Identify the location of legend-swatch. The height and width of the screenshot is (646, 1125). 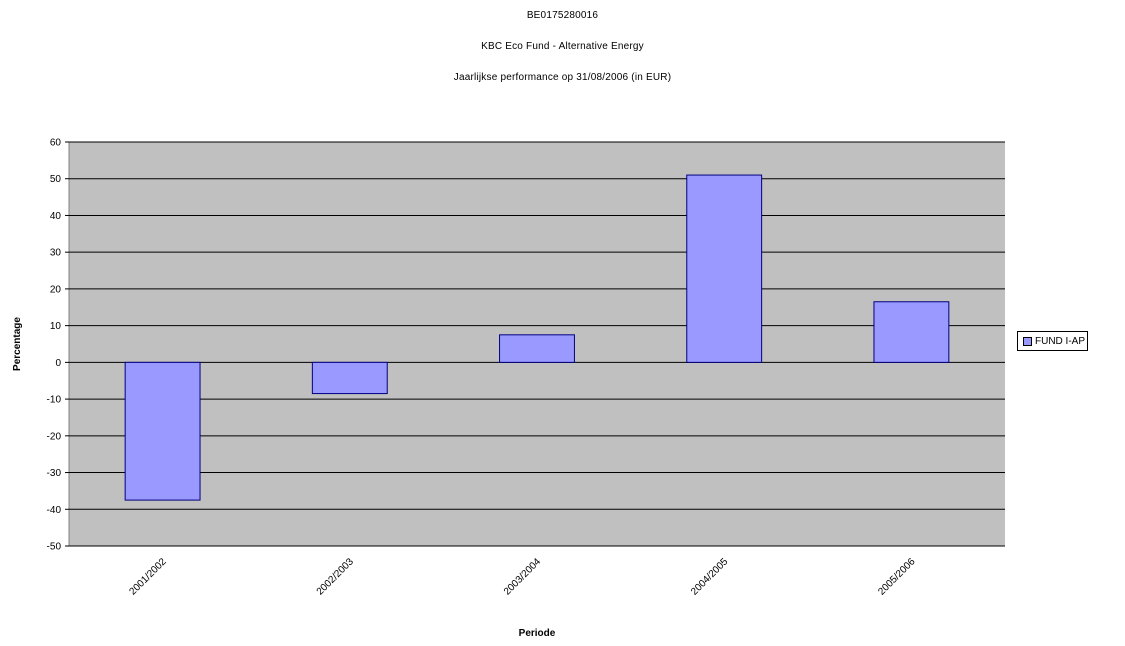
(1027, 341).